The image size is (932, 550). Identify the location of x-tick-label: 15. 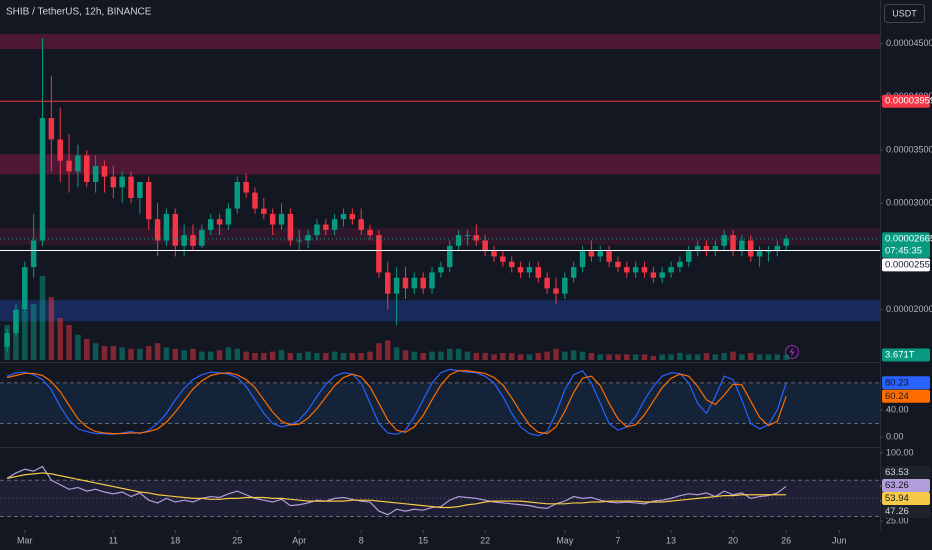
(423, 540).